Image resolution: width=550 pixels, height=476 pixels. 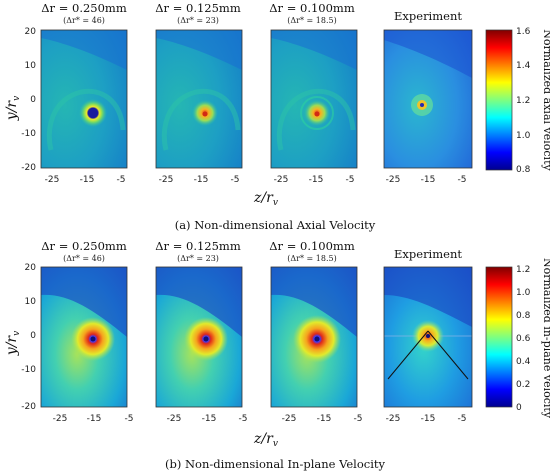 I want to click on panel-axial-2: Δr = 0.125mm (Δr* = 23), so click(x=199, y=85).